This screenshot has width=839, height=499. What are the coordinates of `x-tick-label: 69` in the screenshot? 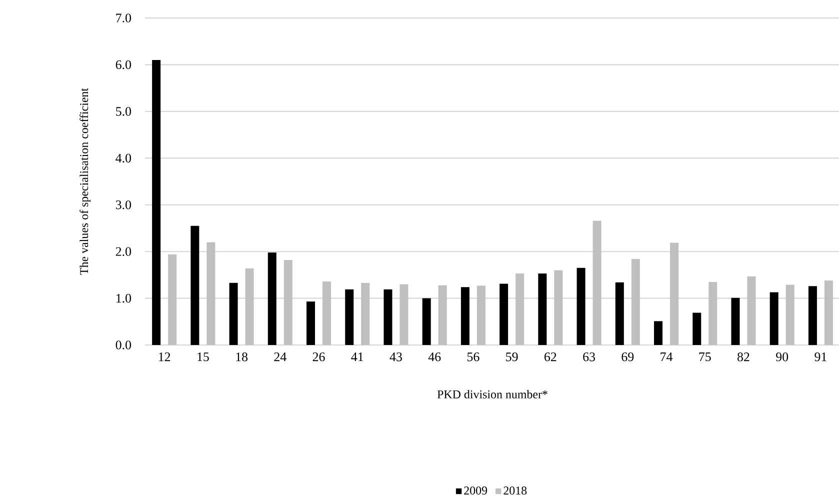 It's located at (628, 357).